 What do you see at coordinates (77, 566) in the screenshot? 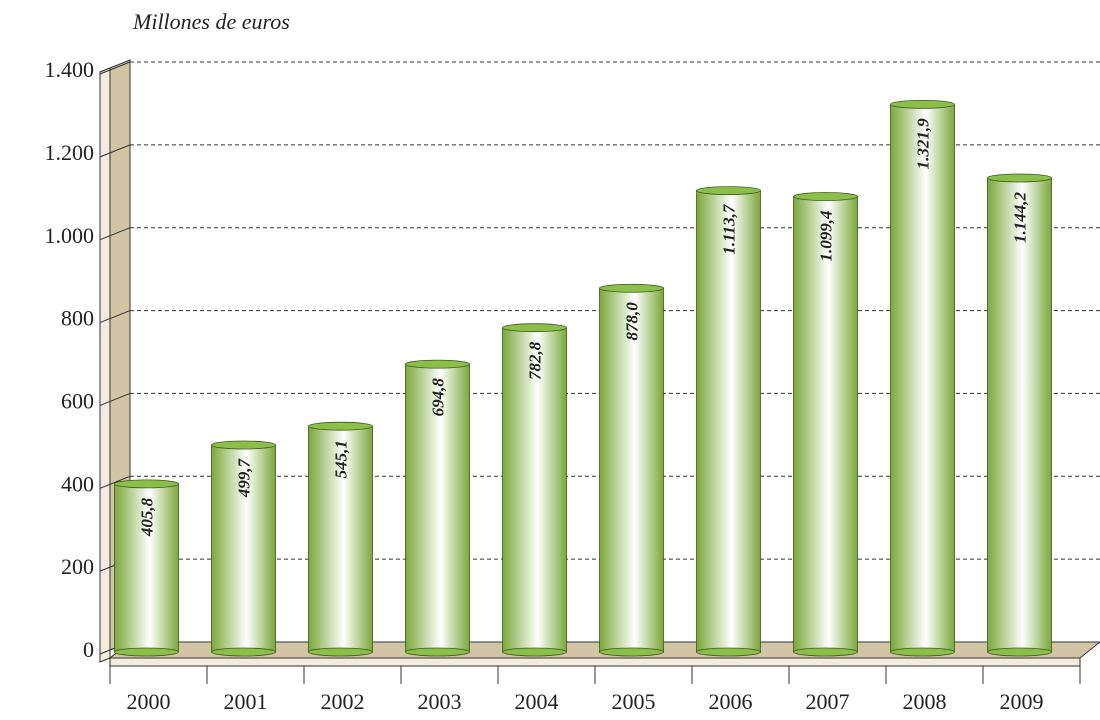
I see `y-tick-label: 200` at bounding box center [77, 566].